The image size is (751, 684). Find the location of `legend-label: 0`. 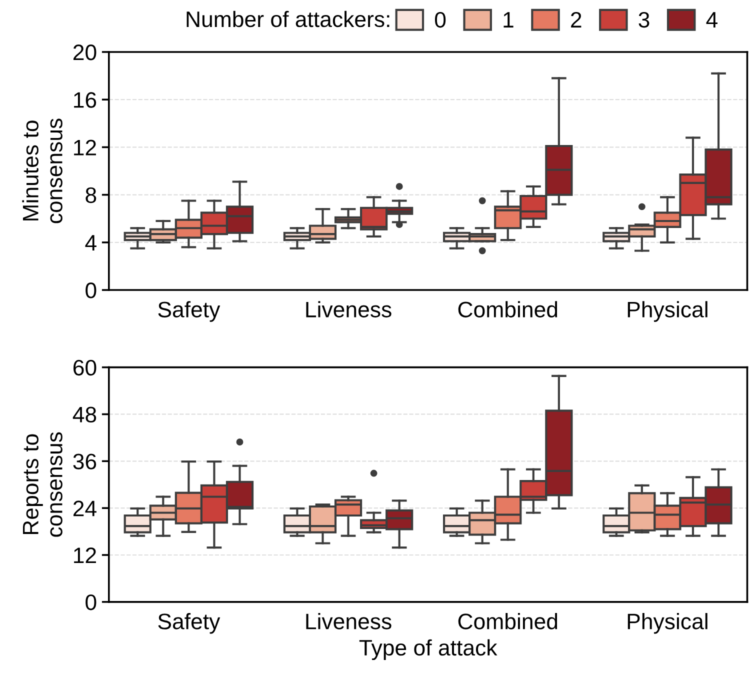

legend-label: 0 is located at coordinates (440, 20).